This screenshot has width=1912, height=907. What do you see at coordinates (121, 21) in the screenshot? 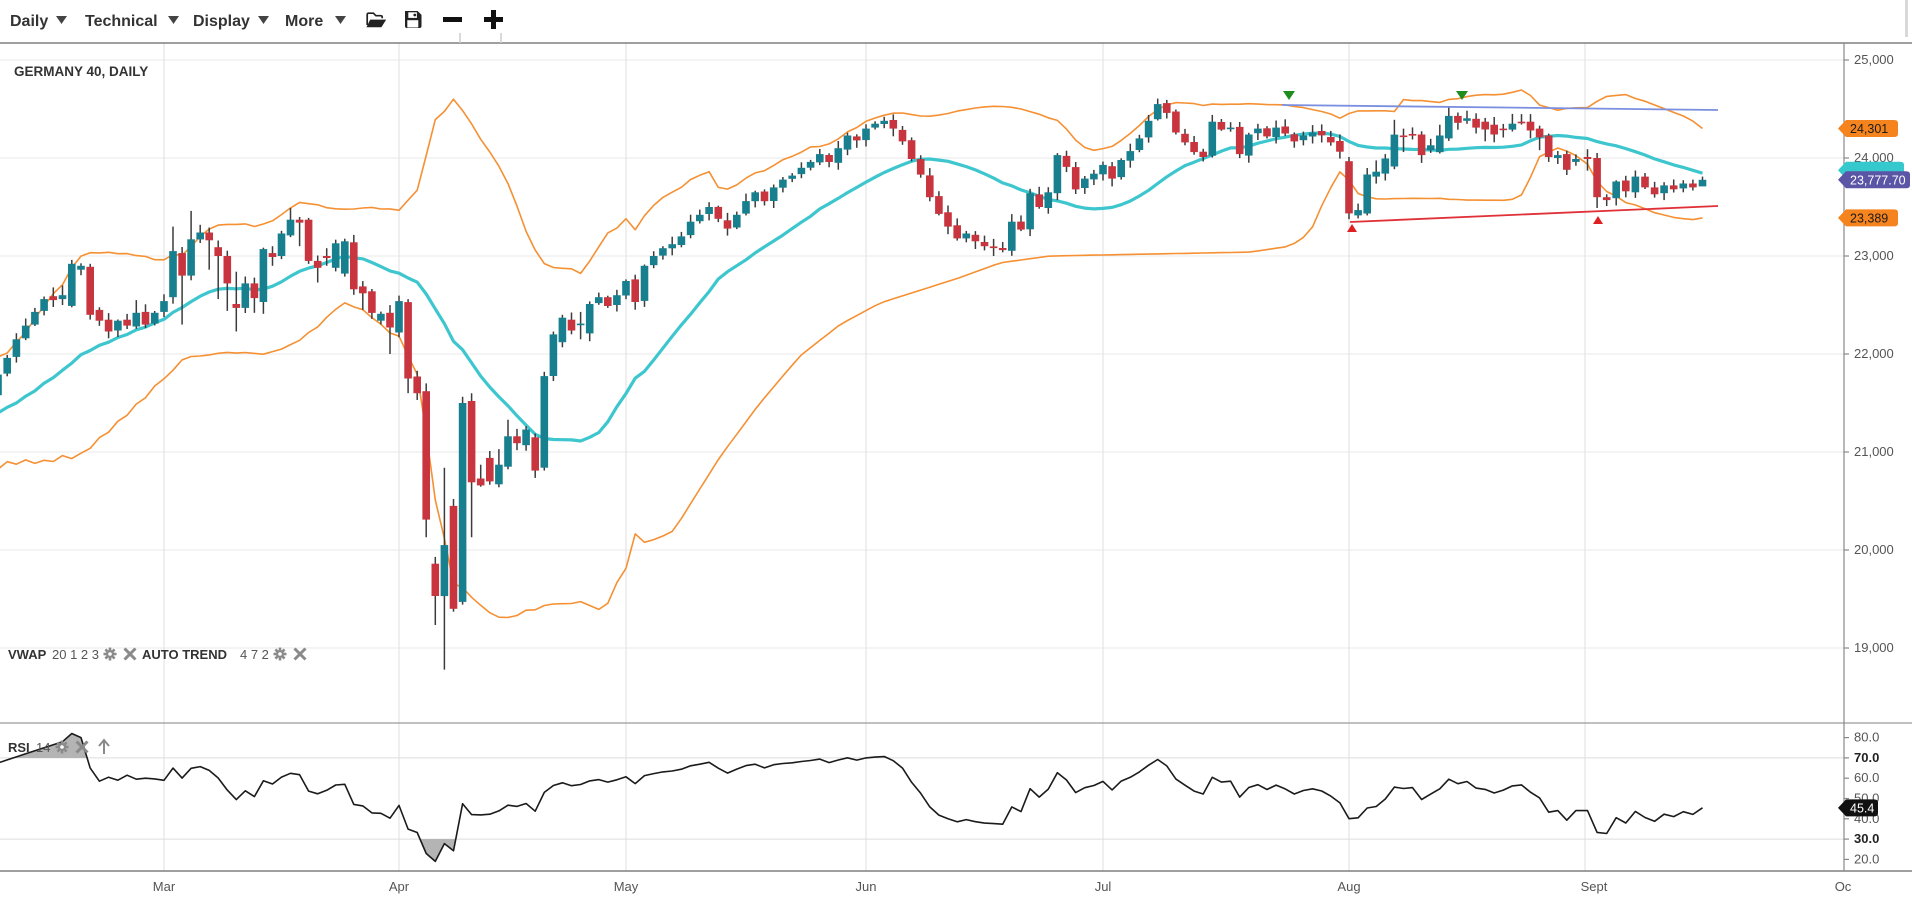
I see `svg-text: Technical` at bounding box center [121, 21].